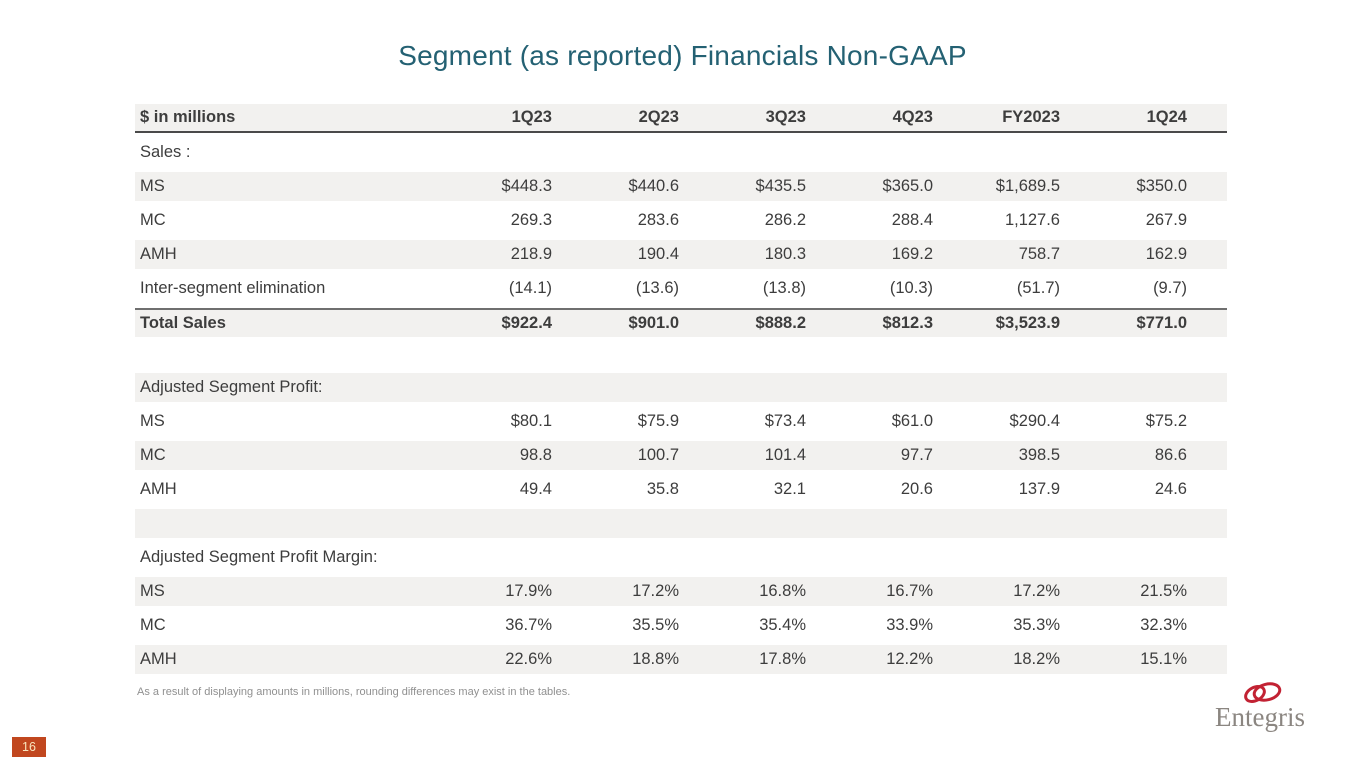  What do you see at coordinates (681, 421) in the screenshot?
I see `table-row: MS $80.1 $75.9 $73.4 $61.0 $290.4 $75.2` at bounding box center [681, 421].